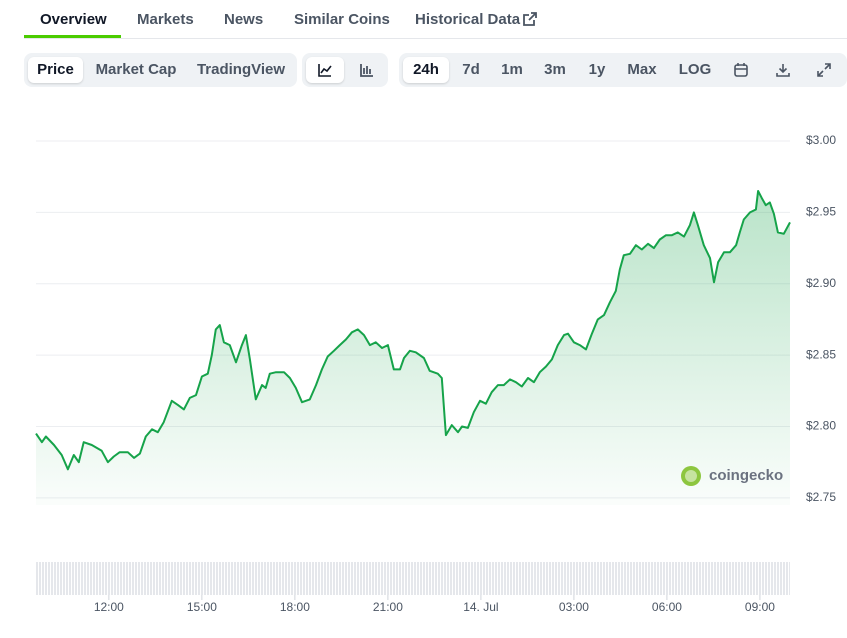 The width and height of the screenshot is (847, 638). I want to click on calendar-icon, so click(741, 70).